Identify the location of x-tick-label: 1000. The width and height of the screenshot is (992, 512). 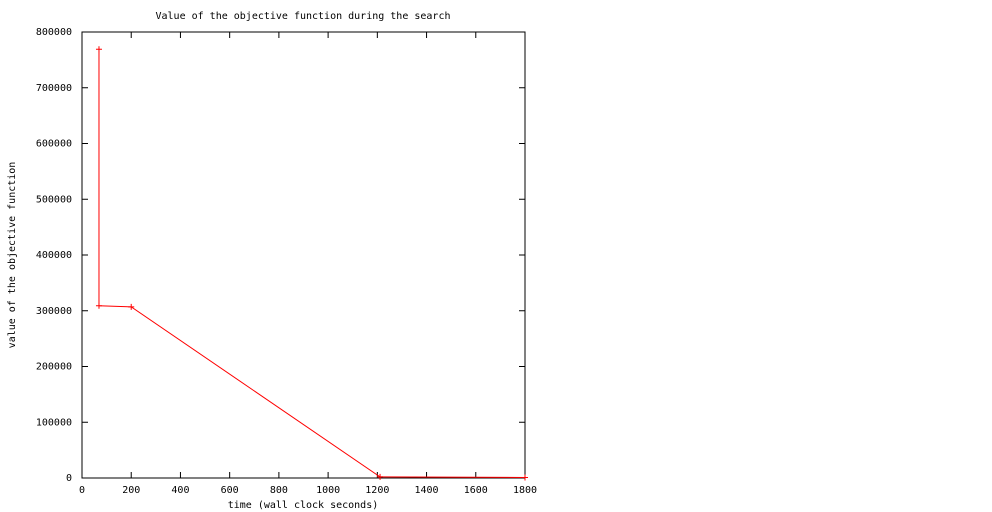
(328, 490).